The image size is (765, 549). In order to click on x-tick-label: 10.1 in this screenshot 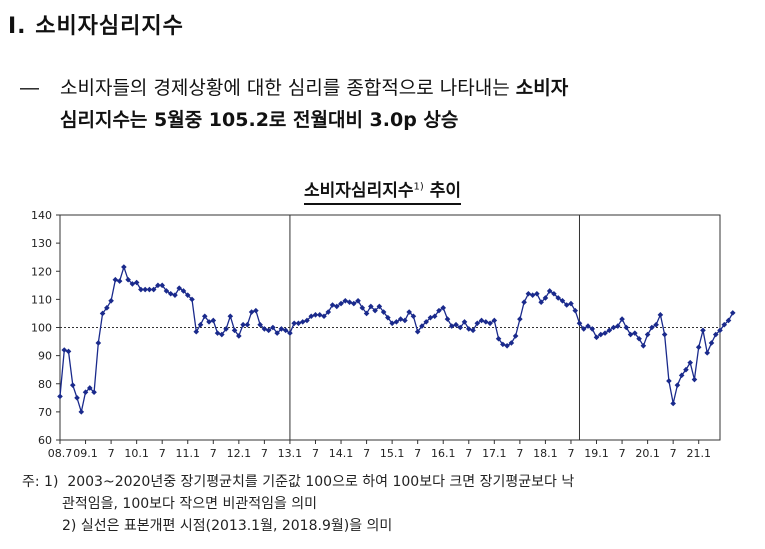, I will do `click(136, 453)`.